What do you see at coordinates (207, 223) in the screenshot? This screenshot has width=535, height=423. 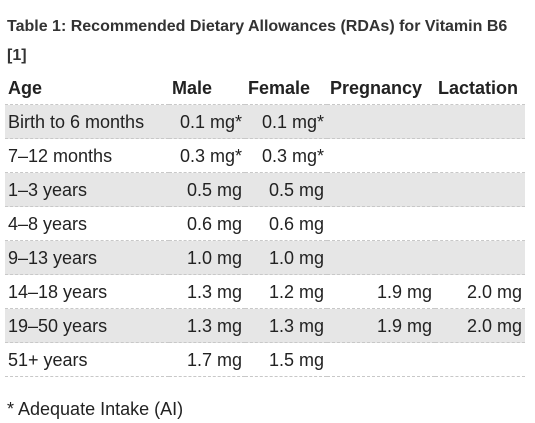 I see `cell-male: 0.6 mg` at bounding box center [207, 223].